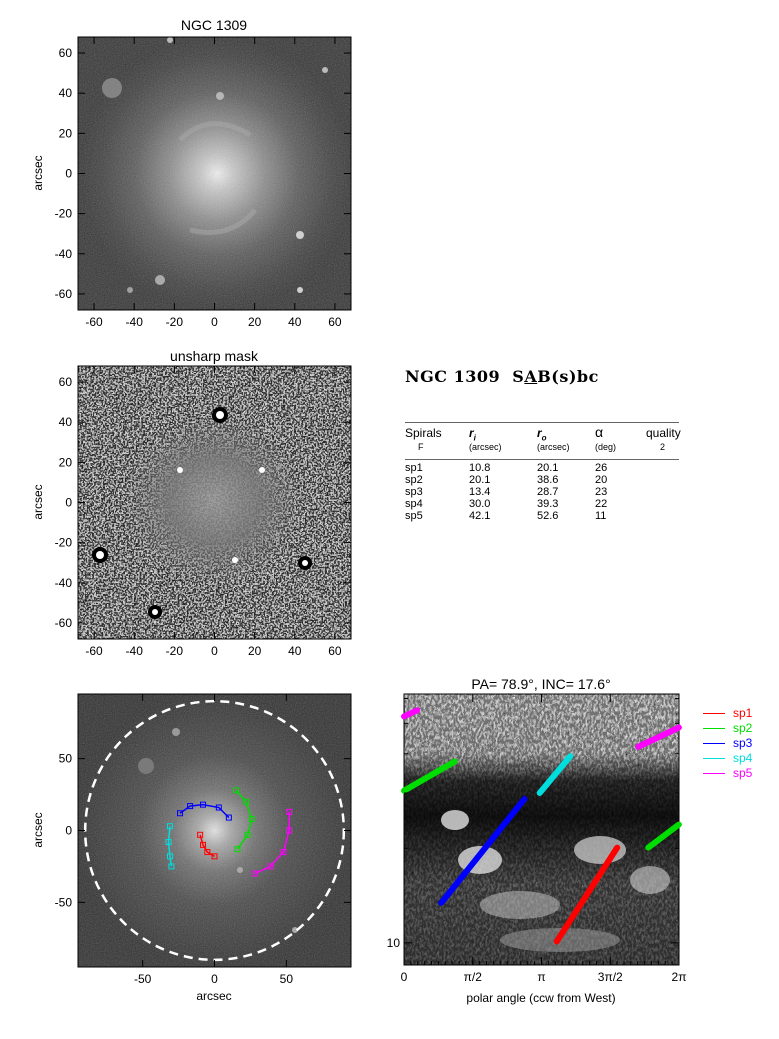  What do you see at coordinates (542, 492) in the screenshot?
I see `table-row: sp3 13.4 28.7 23` at bounding box center [542, 492].